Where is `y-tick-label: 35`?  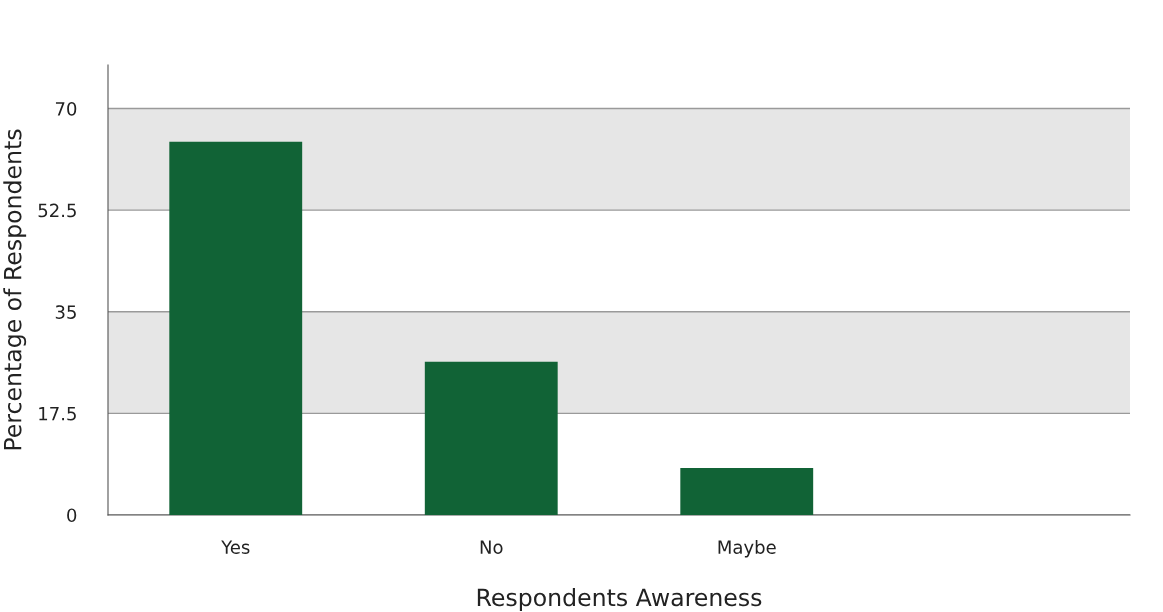 y-tick-label: 35 is located at coordinates (65, 312).